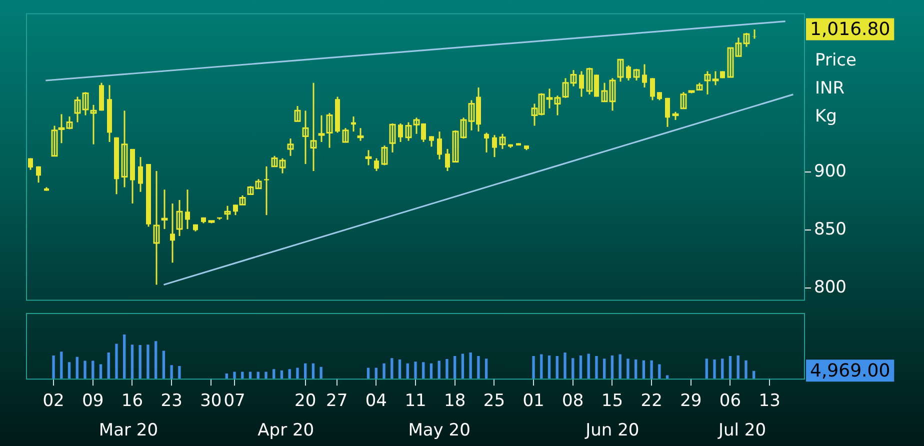  Describe the element at coordinates (93, 401) in the screenshot. I see `x-tick-label: 09` at that location.